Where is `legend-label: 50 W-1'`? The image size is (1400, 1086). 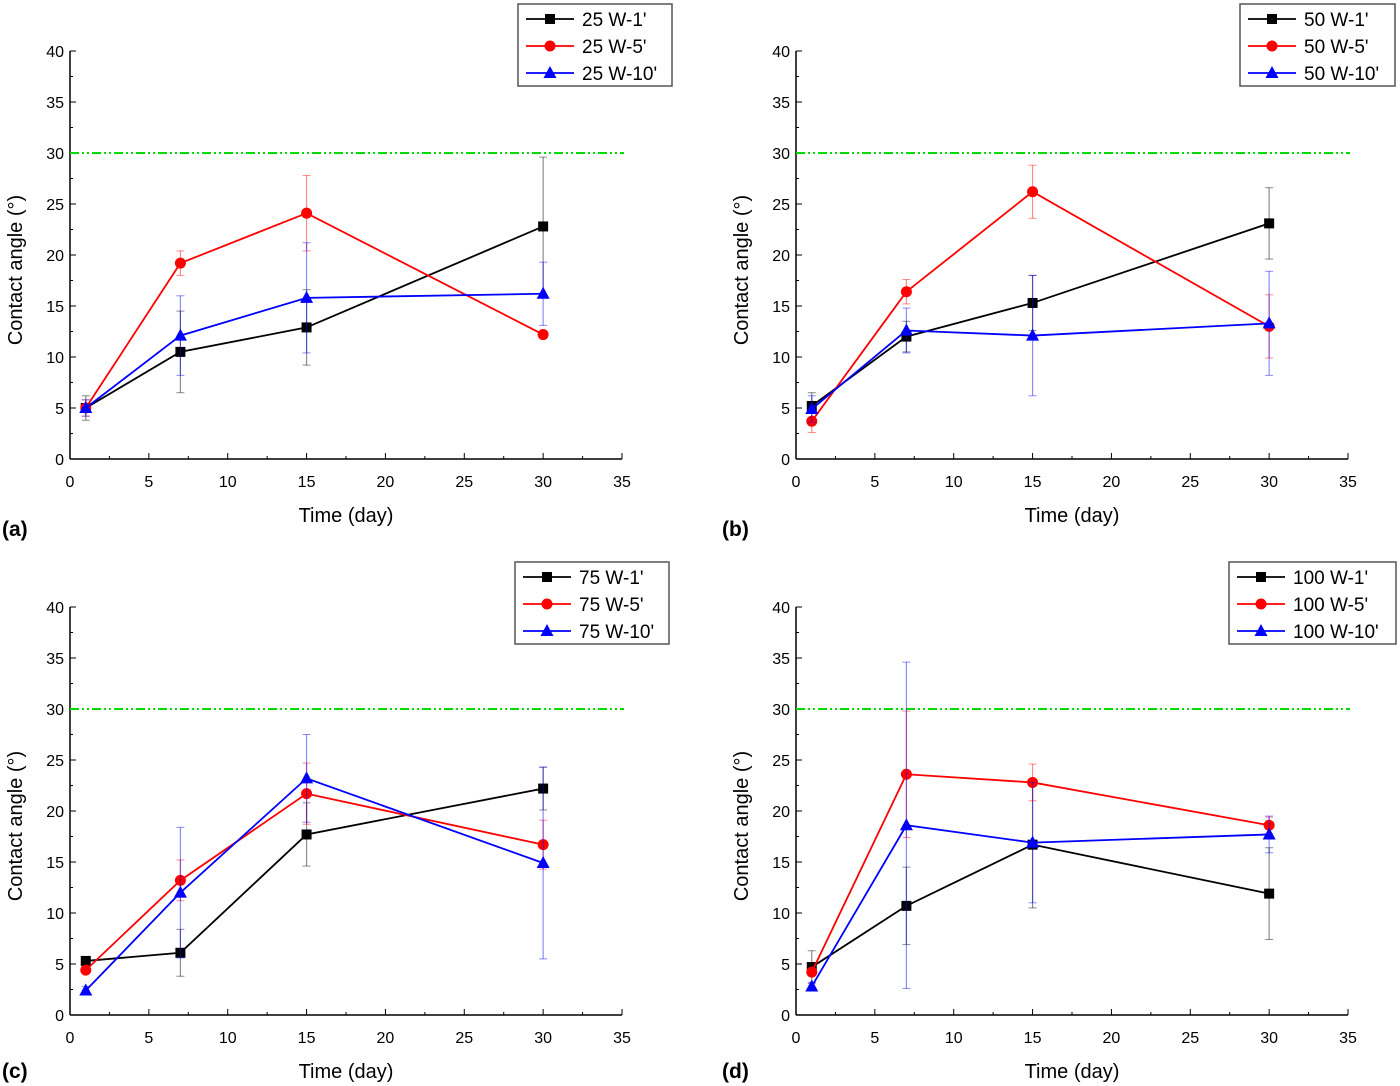 legend-label: 50 W-1' is located at coordinates (1336, 20).